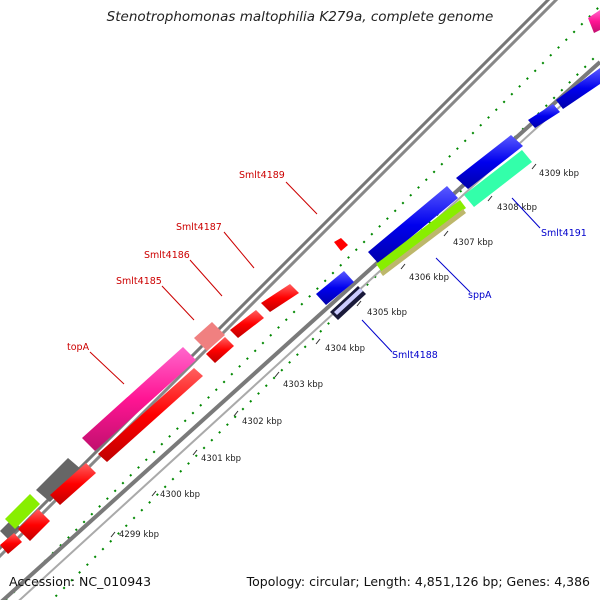  What do you see at coordinates (78, 347) in the screenshot?
I see `label-topA: topA` at bounding box center [78, 347].